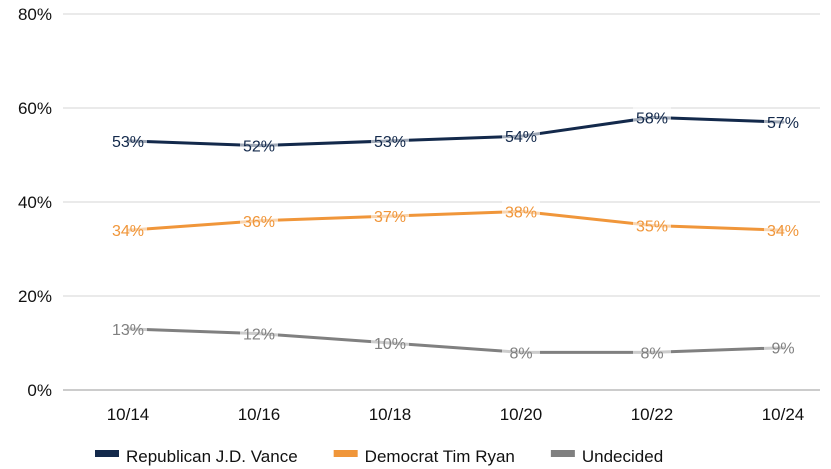 This screenshot has height=469, width=831. Describe the element at coordinates (212, 456) in the screenshot. I see `legend-label: Republican J.D. Vance` at that location.